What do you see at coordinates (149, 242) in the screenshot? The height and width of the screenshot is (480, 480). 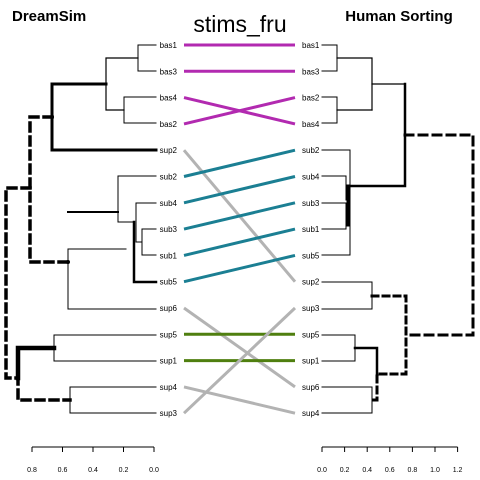 I see `left-branch-sub3-sub1` at bounding box center [149, 242].